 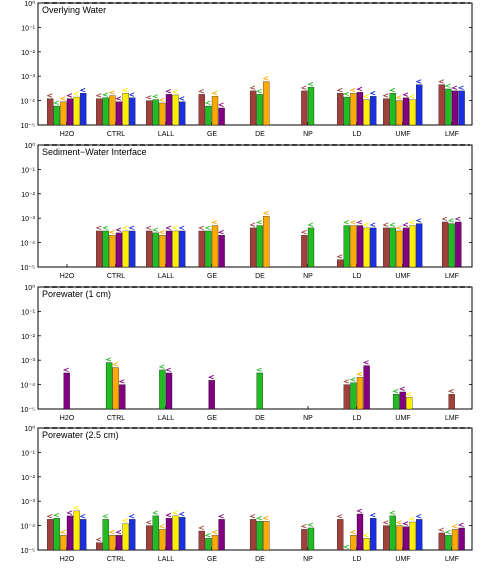 I want to click on x-tick-label: GE, so click(x=212, y=276).